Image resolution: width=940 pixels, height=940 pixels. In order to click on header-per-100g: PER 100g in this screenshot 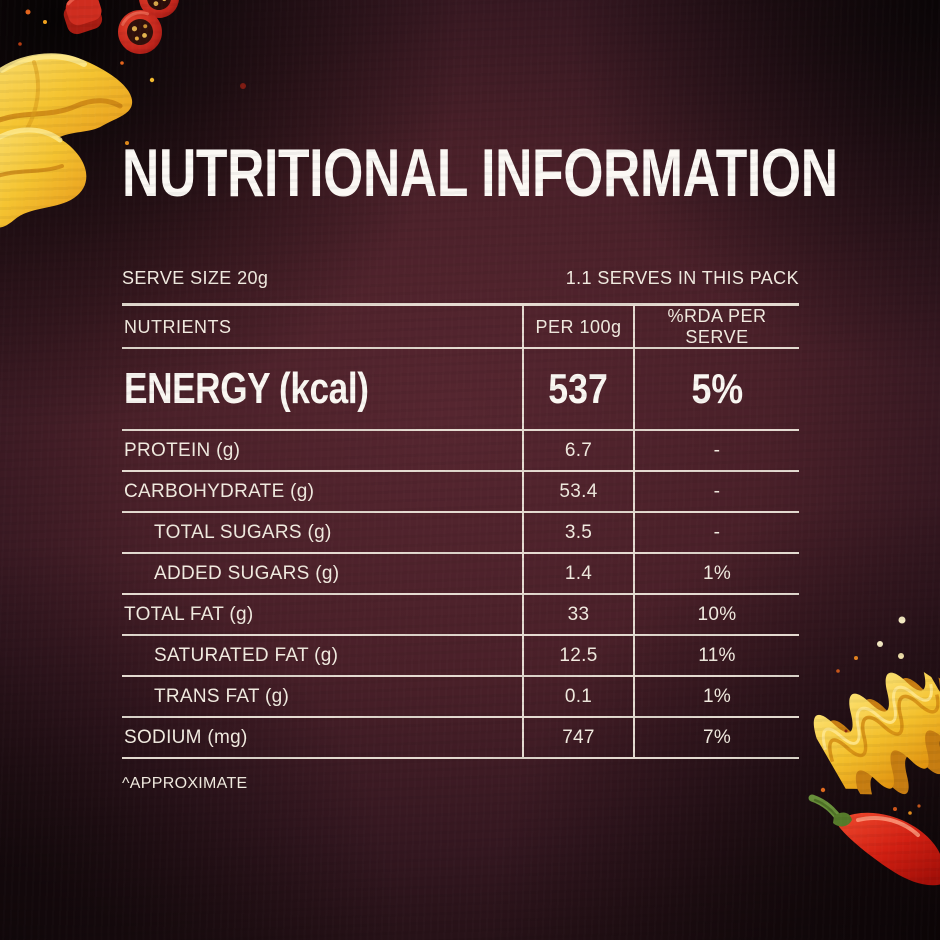, I will do `click(577, 327)`.